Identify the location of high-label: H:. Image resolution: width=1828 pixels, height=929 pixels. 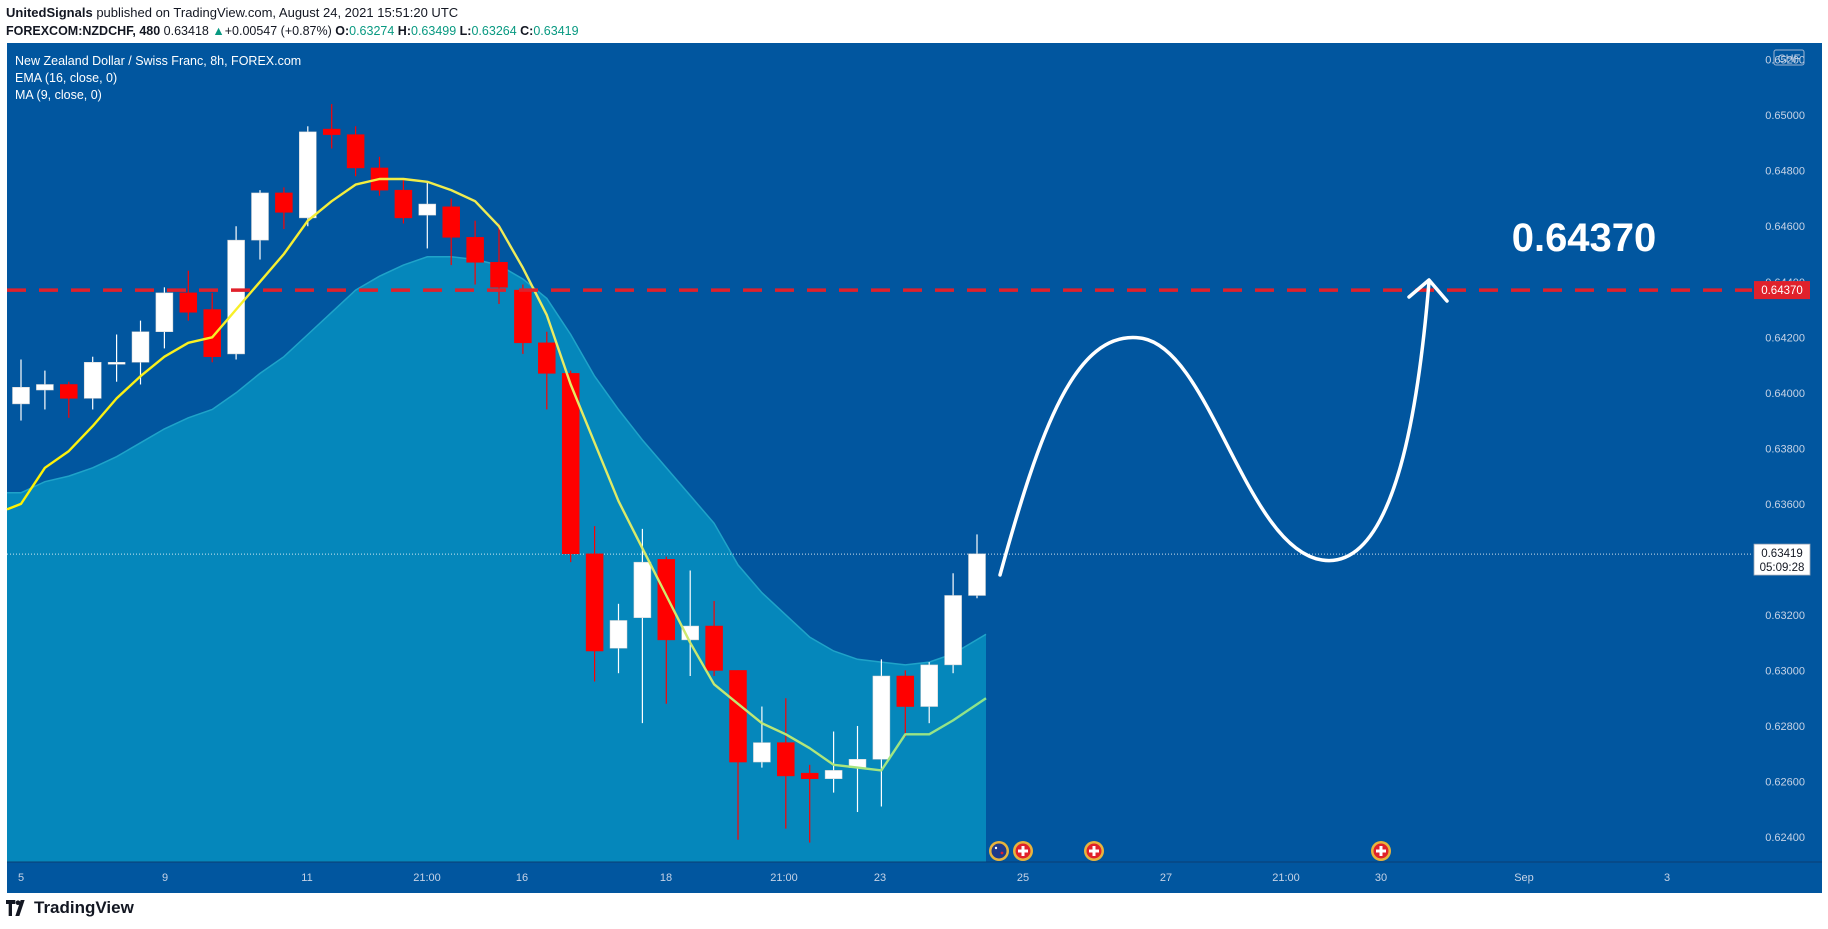
(404, 31).